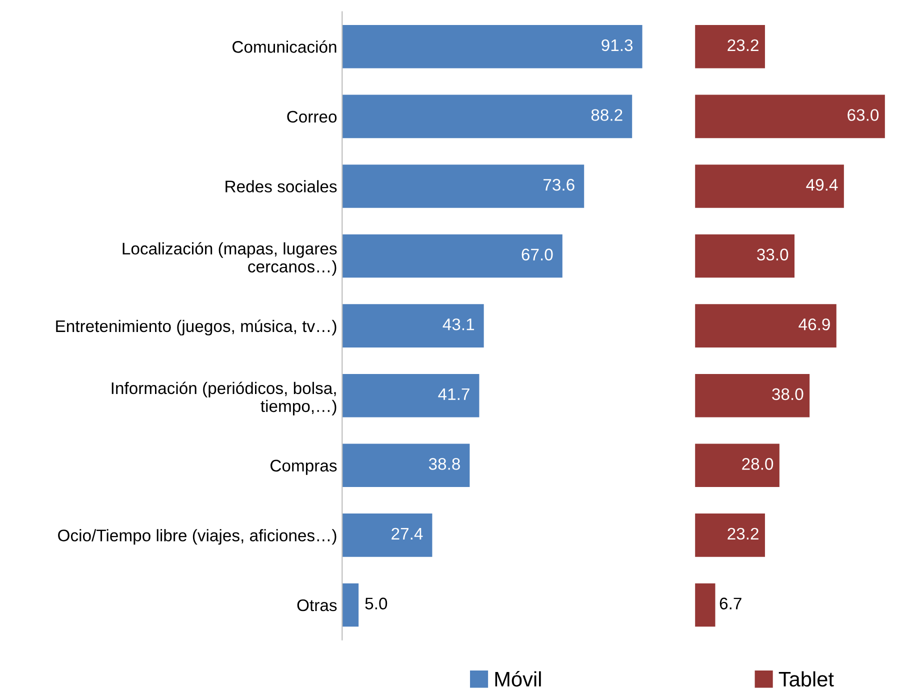 The image size is (898, 691). What do you see at coordinates (617, 45) in the screenshot?
I see `data-label: 91.3` at bounding box center [617, 45].